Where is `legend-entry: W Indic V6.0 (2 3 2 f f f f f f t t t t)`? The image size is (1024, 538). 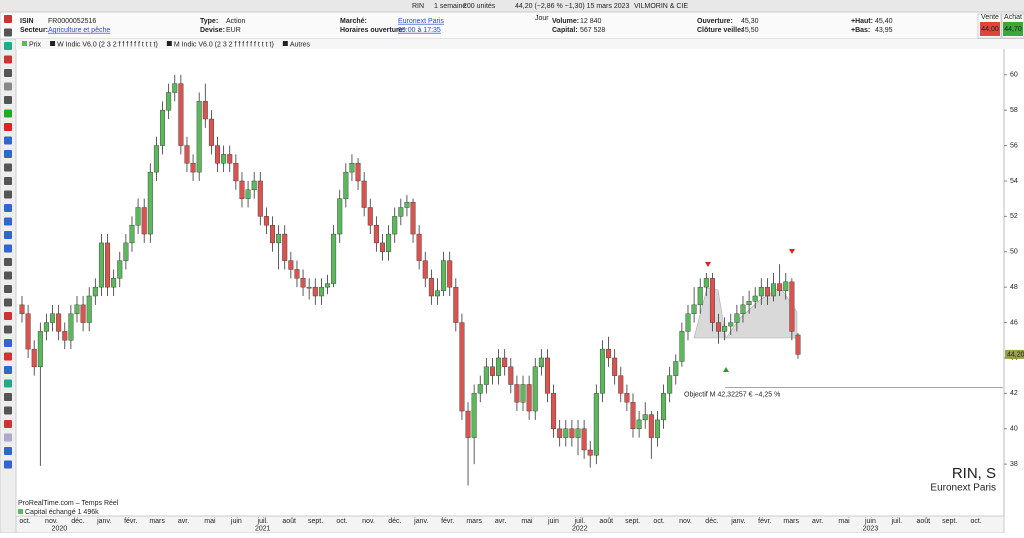 legend-entry: W Indic V6.0 (2 3 2 f f f f f f t t t t) is located at coordinates (107, 44).